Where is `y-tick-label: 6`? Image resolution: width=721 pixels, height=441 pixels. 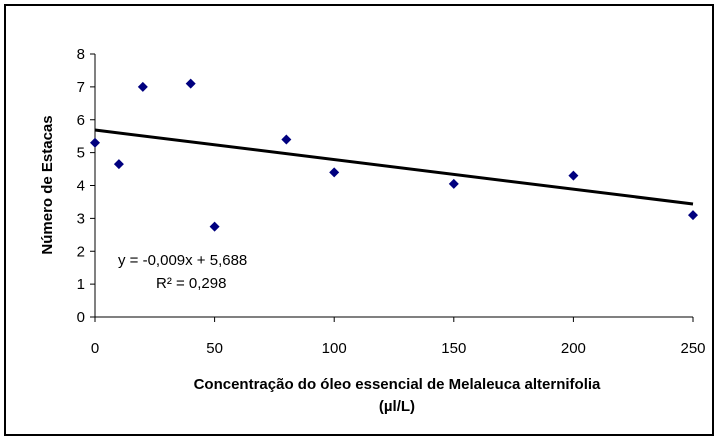 y-tick-label: 6 is located at coordinates (81, 120).